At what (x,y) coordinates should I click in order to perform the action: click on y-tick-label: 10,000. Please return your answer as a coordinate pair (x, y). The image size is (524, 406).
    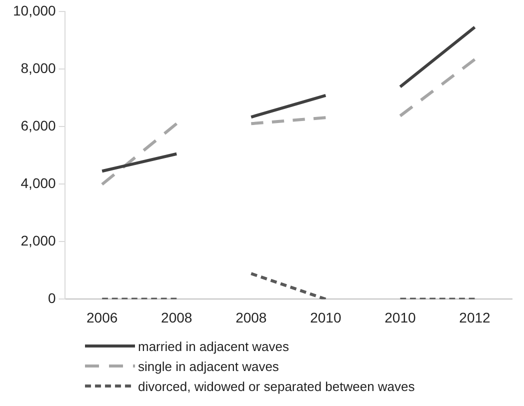
    Looking at the image, I should click on (34, 10).